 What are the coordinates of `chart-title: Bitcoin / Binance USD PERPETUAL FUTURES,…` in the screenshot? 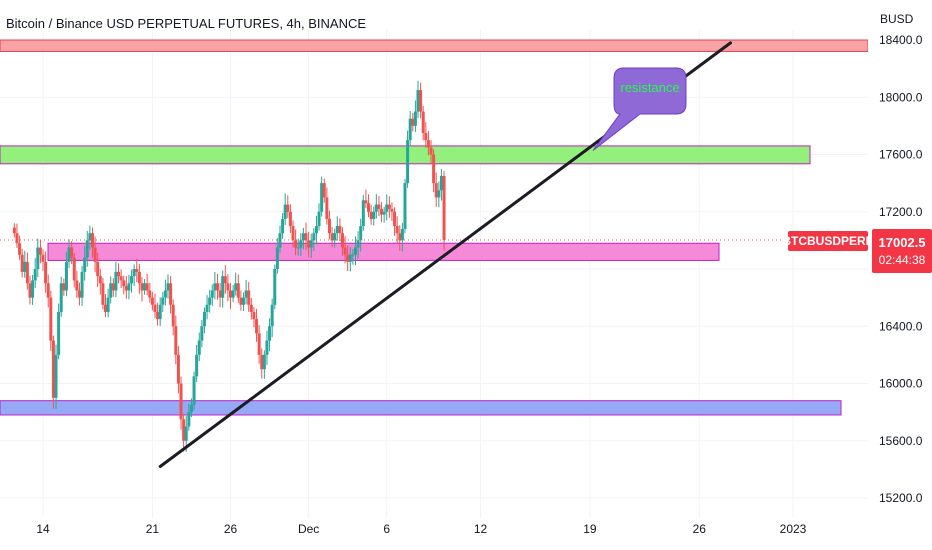 It's located at (186, 23).